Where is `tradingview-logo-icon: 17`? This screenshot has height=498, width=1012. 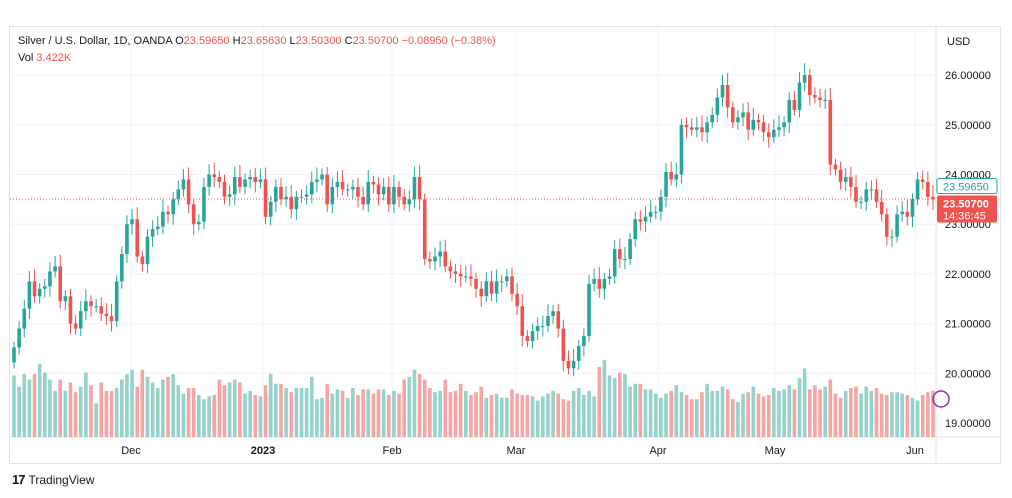 tradingview-logo-icon: 17 is located at coordinates (19, 479).